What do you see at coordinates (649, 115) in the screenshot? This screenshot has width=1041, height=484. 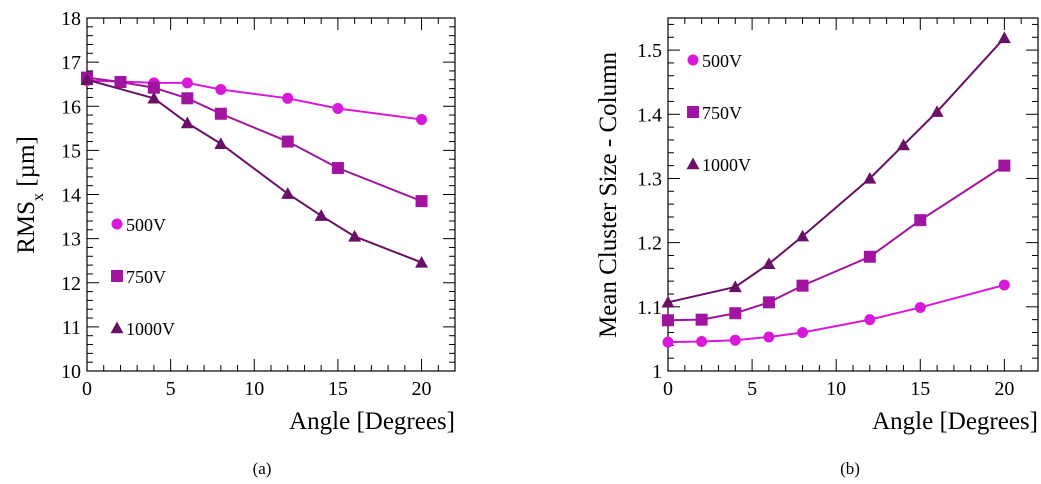 I see `y-tick-label: 1.4` at bounding box center [649, 115].